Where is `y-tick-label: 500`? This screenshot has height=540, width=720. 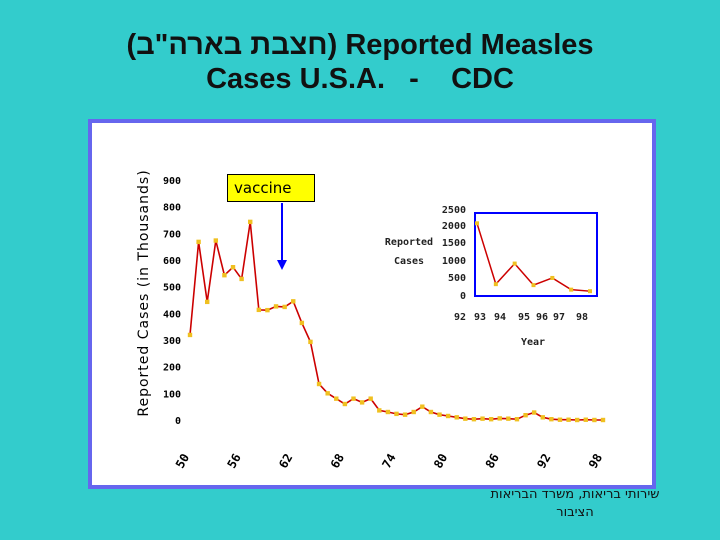
y-tick-label: 500 is located at coordinates (172, 288).